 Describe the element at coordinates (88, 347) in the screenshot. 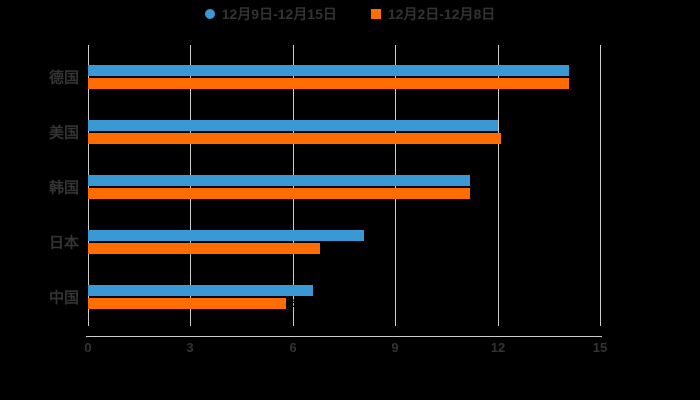

I see `x-tick-label: 0` at that location.